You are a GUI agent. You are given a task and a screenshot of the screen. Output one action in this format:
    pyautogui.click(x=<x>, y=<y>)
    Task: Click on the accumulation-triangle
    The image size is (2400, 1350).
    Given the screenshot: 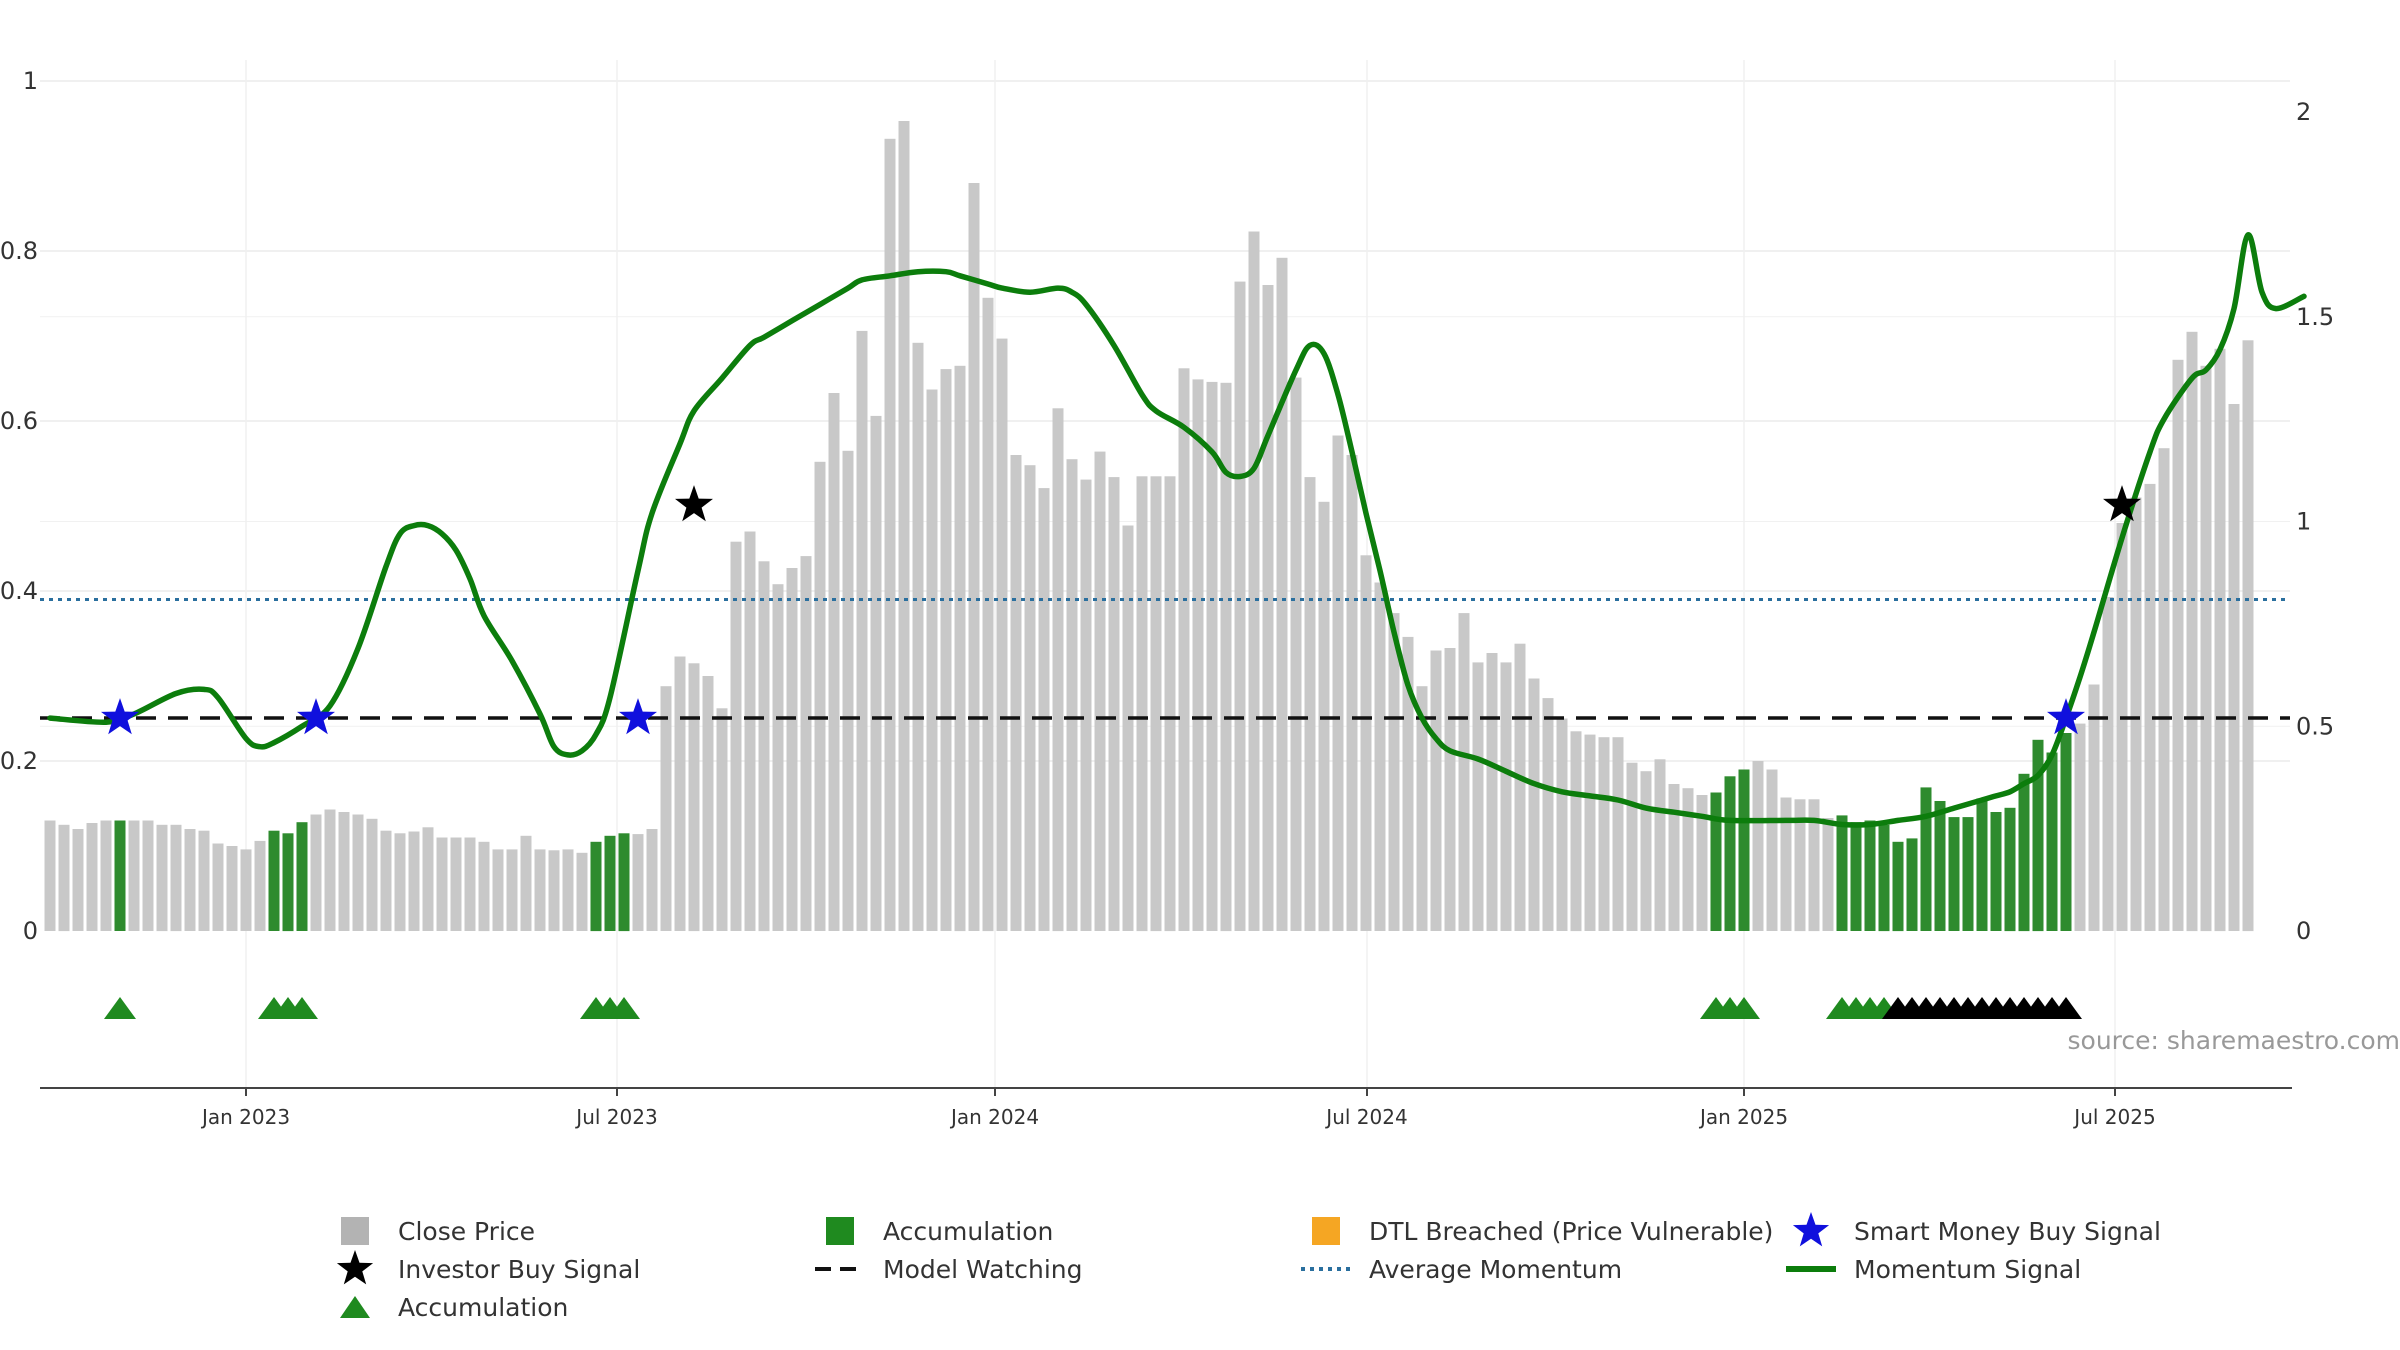 What is the action you would take?
    pyautogui.click(x=120, y=1008)
    